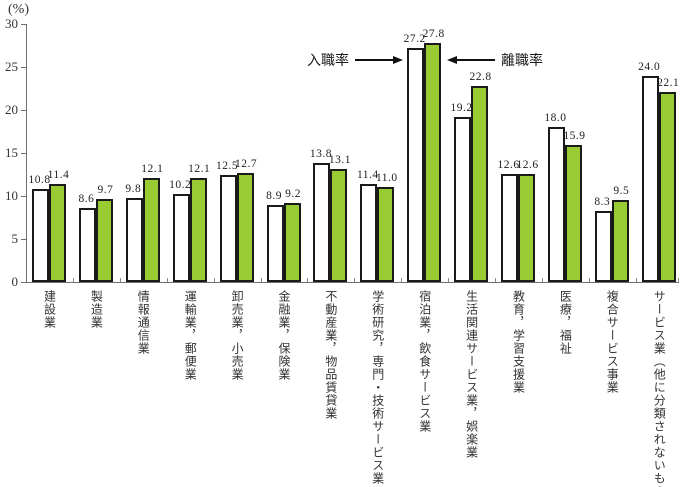 The width and height of the screenshot is (680, 487). Describe the element at coordinates (471, 60) in the screenshot. I see `left-arrow-icon` at that location.